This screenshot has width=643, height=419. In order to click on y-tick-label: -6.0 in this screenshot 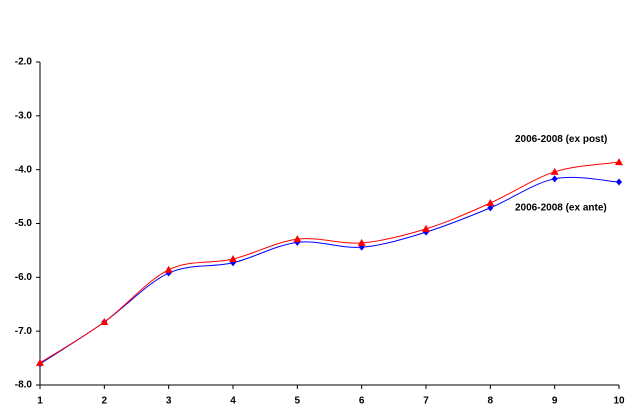, I will do `click(24, 277)`.